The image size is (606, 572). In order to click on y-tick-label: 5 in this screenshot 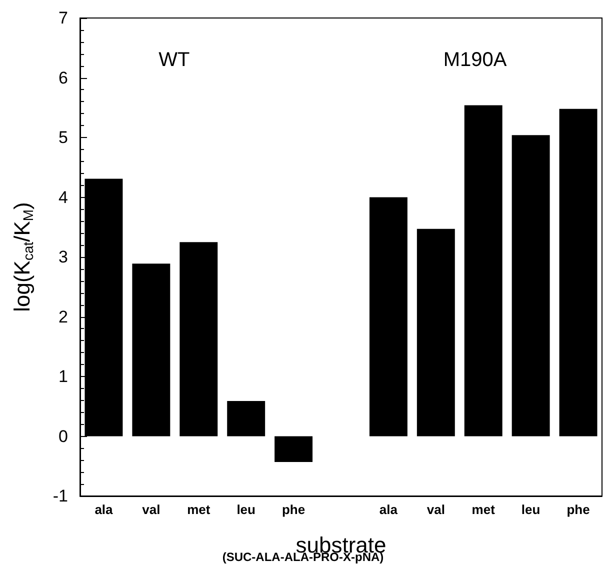, I will do `click(63, 137)`.